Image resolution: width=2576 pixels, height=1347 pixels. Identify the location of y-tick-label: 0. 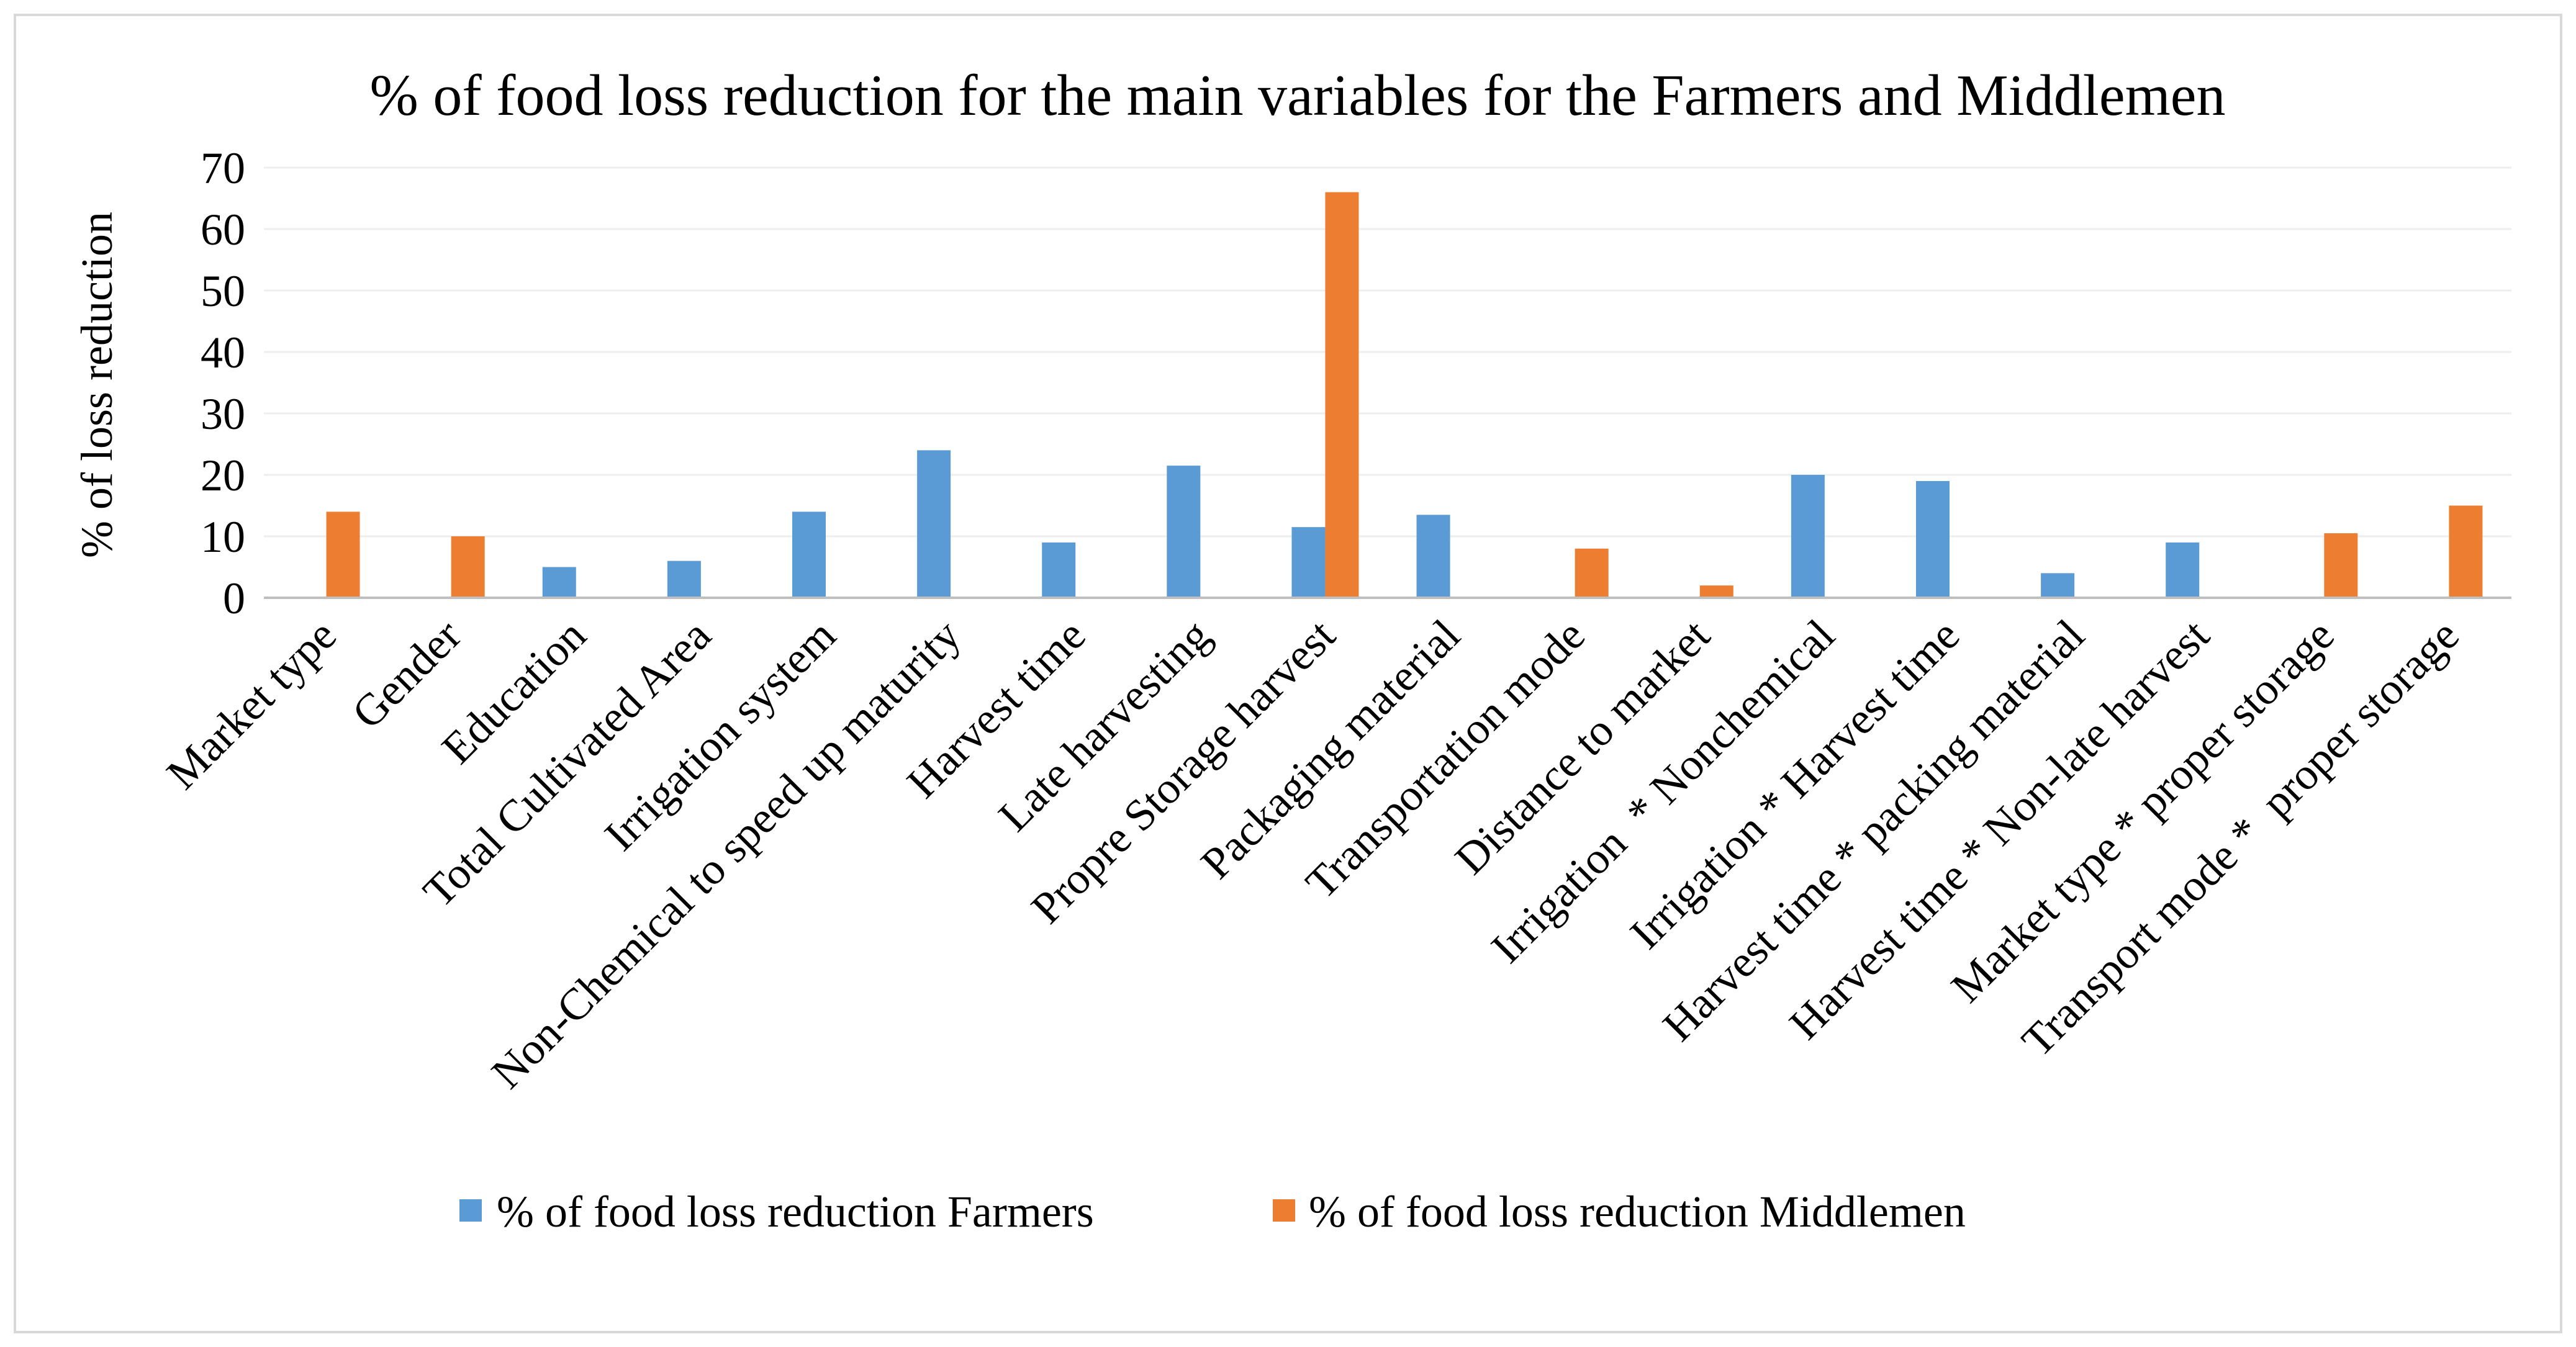
(234, 598).